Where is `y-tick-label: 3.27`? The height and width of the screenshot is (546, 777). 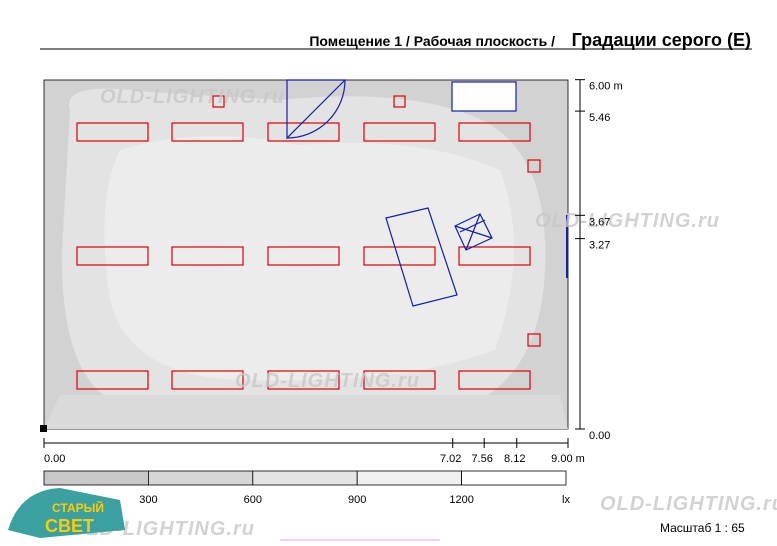 y-tick-label: 3.27 is located at coordinates (599, 246).